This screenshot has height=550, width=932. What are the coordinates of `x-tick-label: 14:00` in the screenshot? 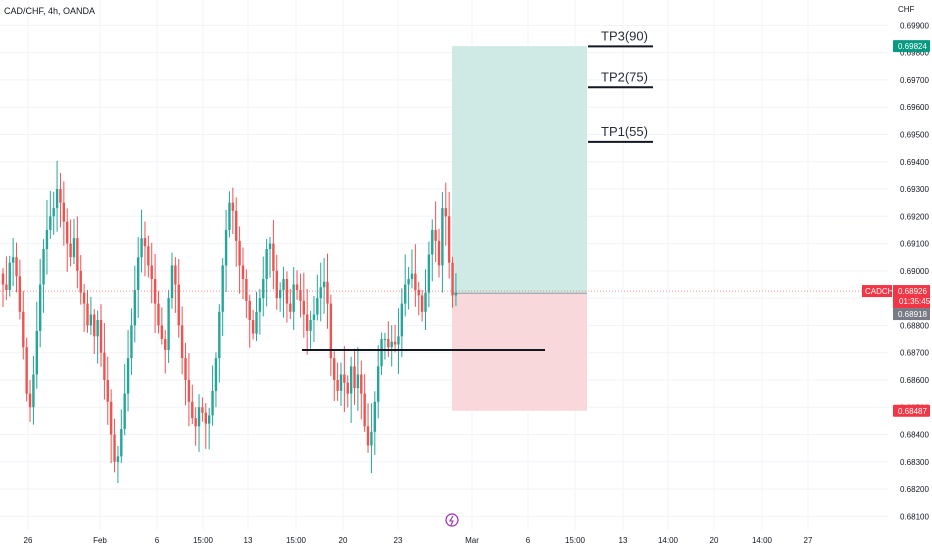 It's located at (668, 540).